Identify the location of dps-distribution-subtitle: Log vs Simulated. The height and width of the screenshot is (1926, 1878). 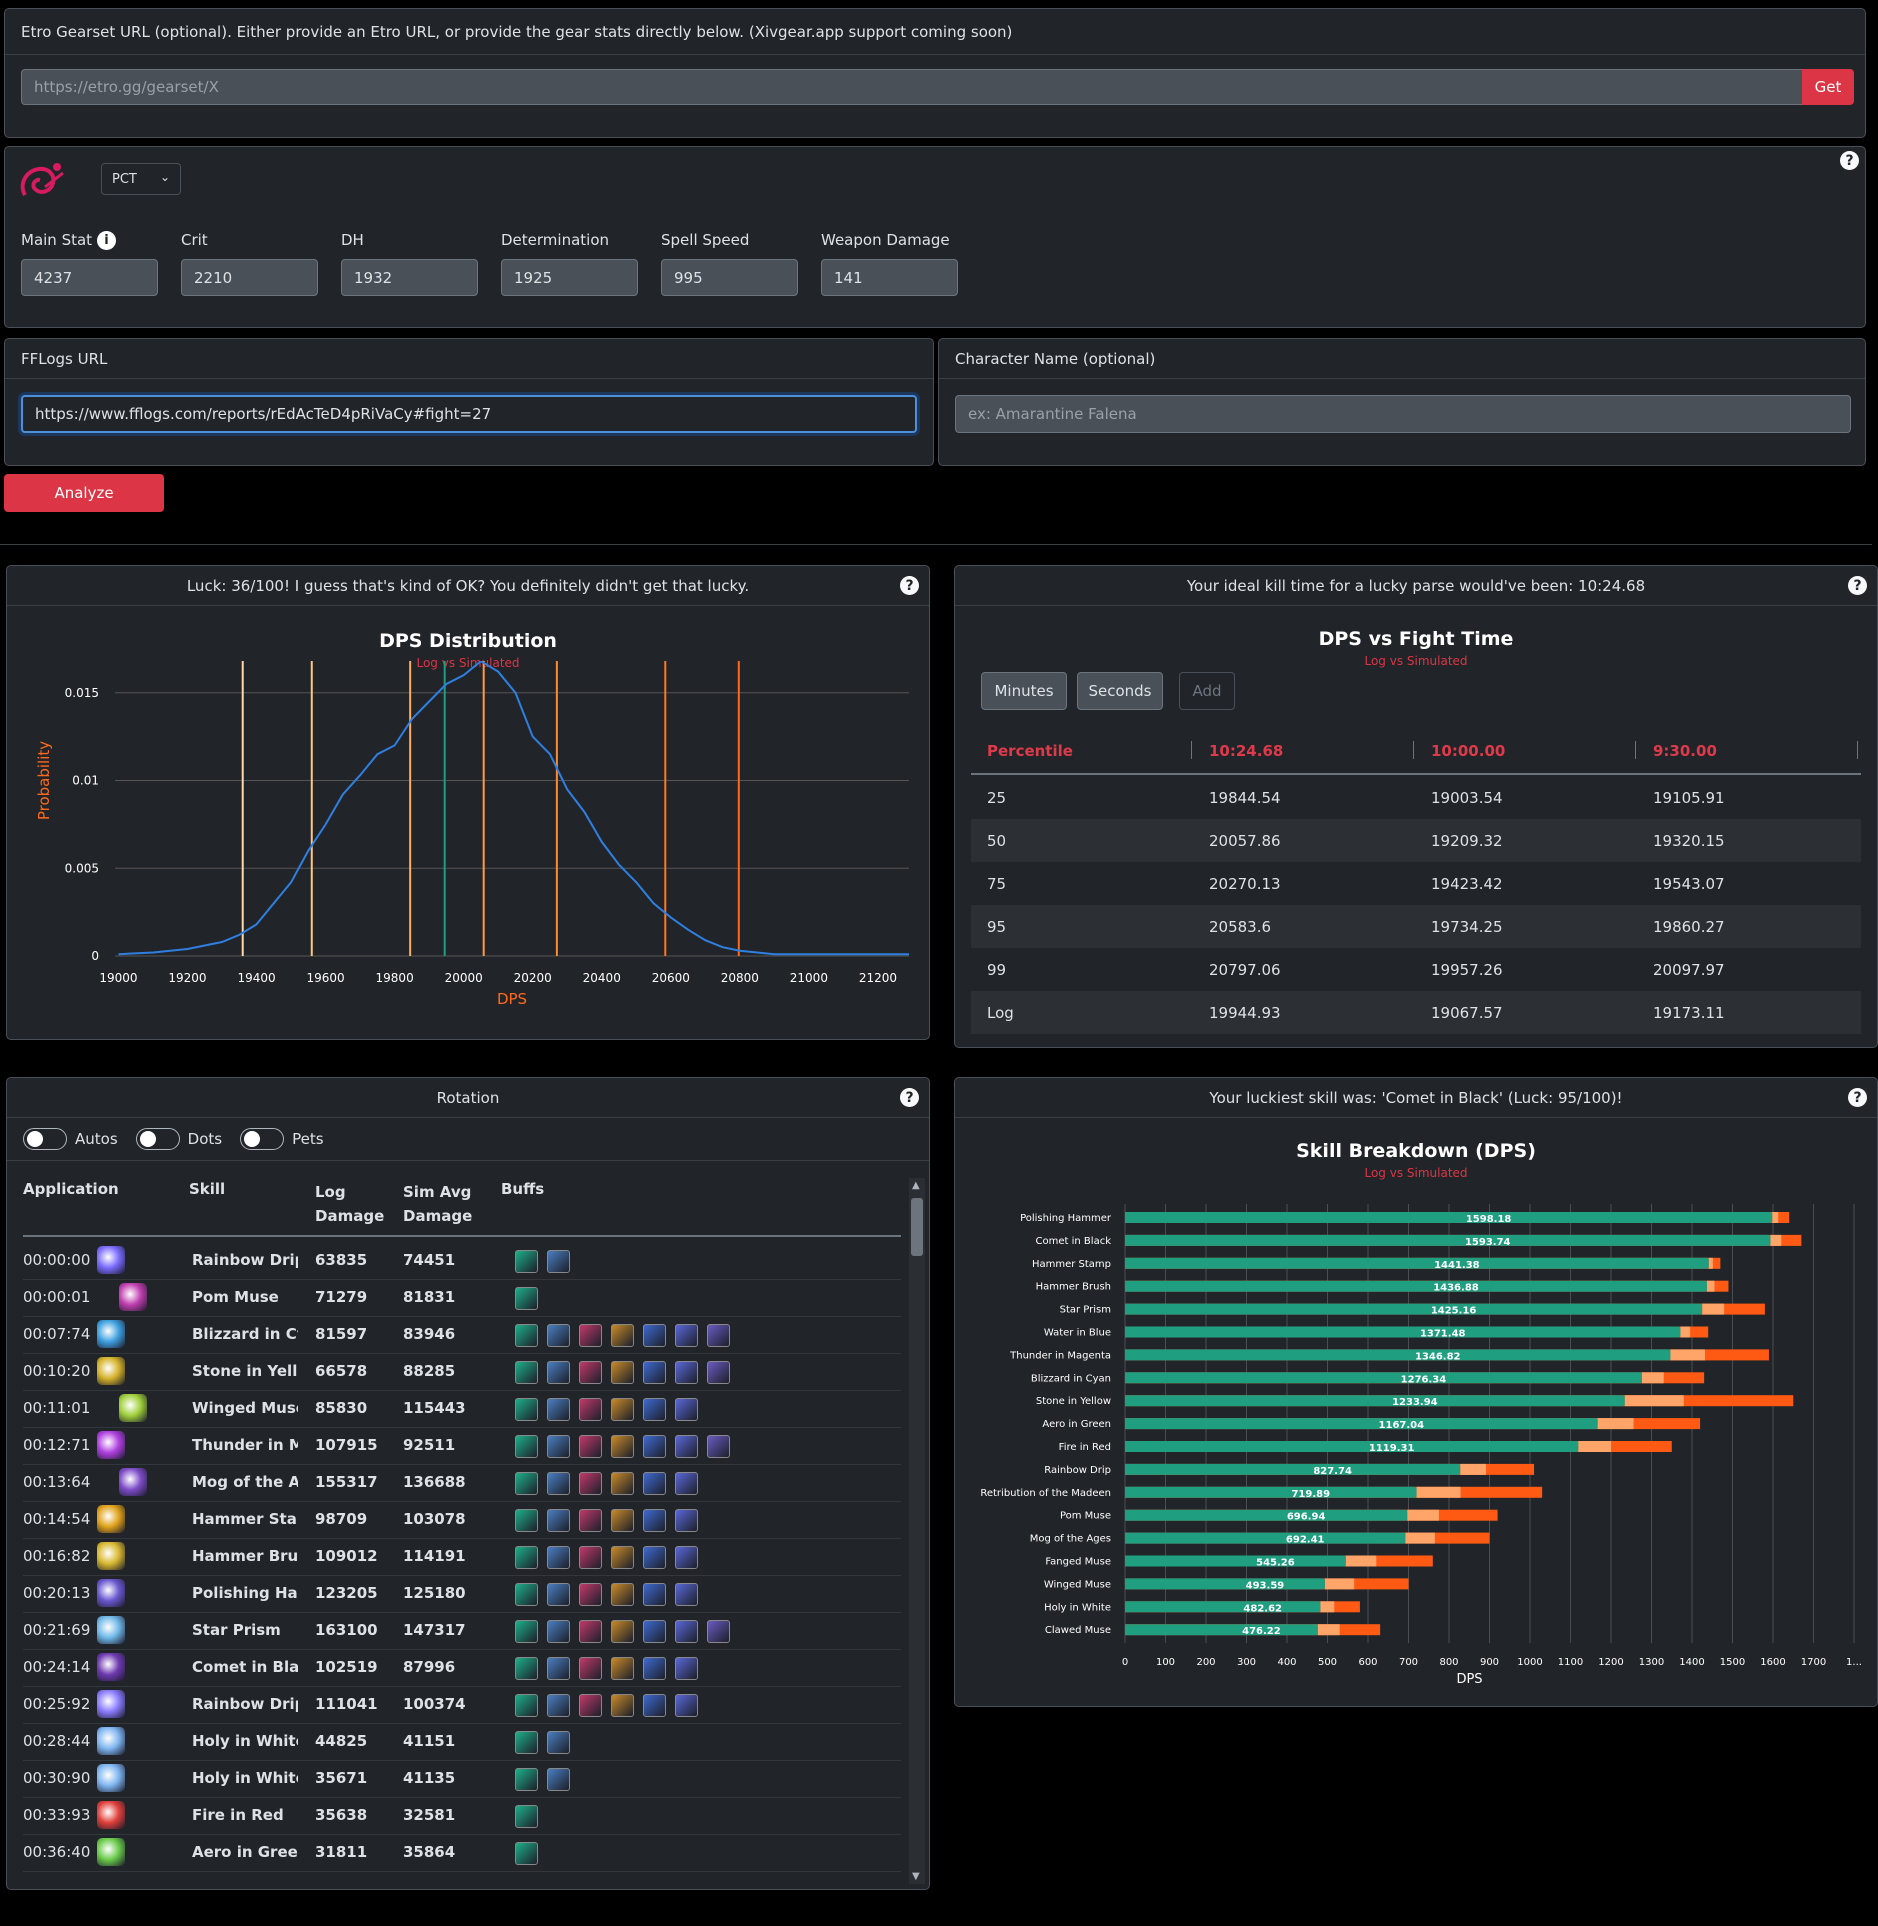
(468, 663).